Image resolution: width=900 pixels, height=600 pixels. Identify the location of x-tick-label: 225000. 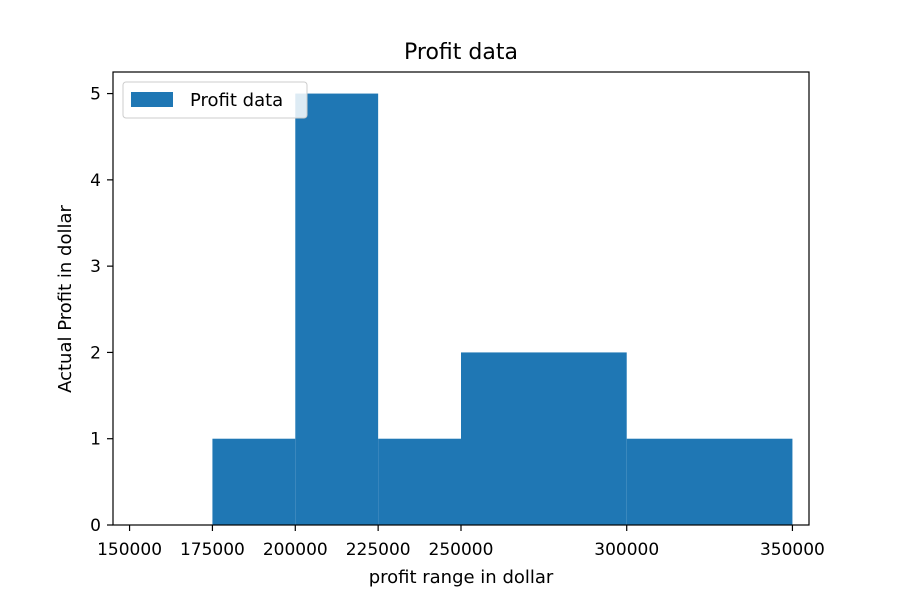
(378, 550).